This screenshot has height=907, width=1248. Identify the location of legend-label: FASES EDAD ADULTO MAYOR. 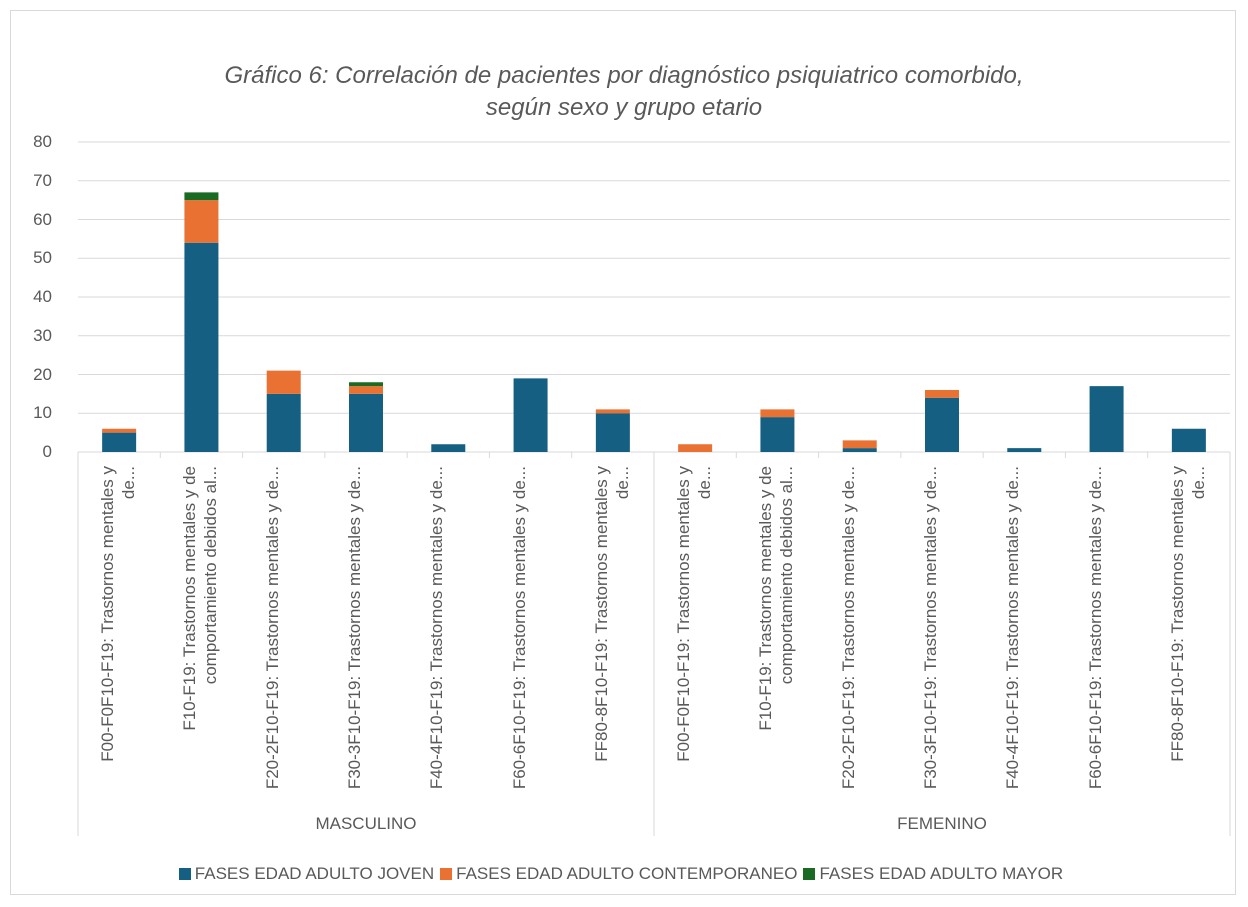
(941, 873).